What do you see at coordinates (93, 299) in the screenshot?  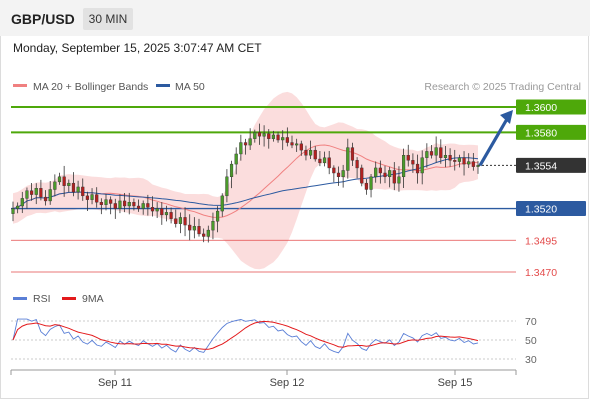 I see `ma9-legend-label: 9MA` at bounding box center [93, 299].